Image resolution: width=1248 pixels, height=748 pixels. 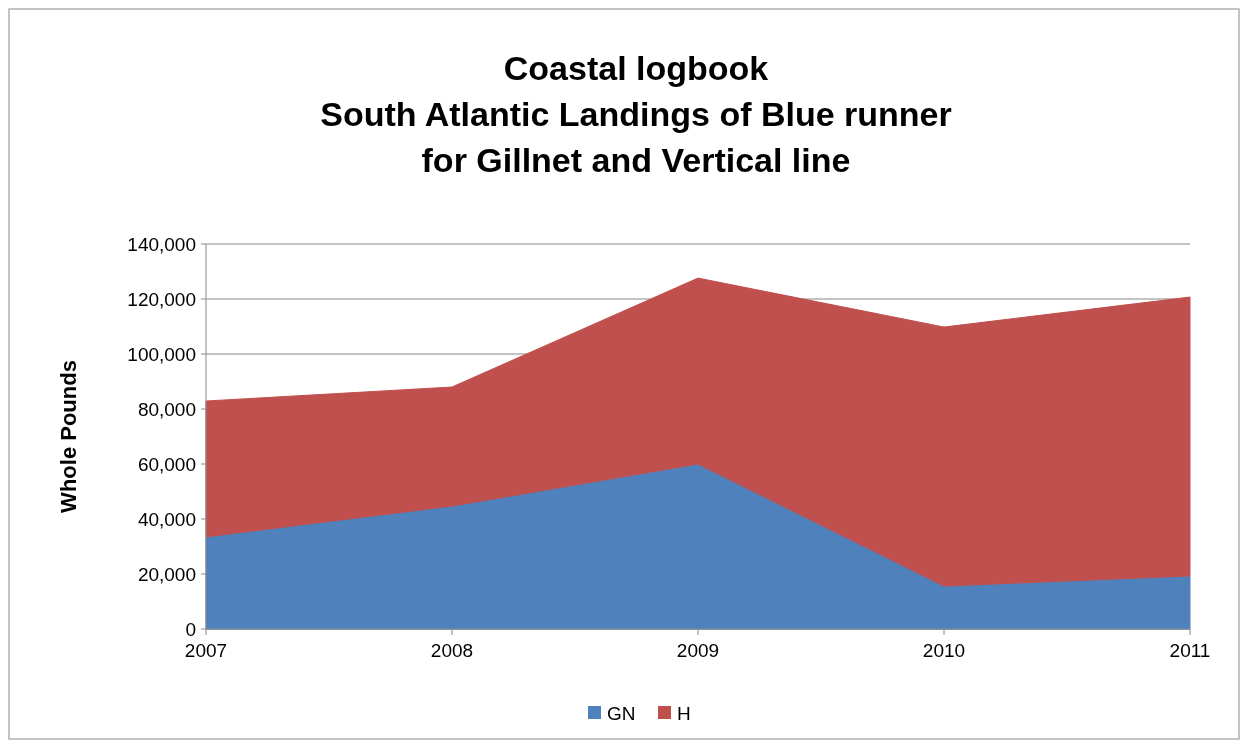 I want to click on x-tick-label: 2007, so click(x=206, y=650).